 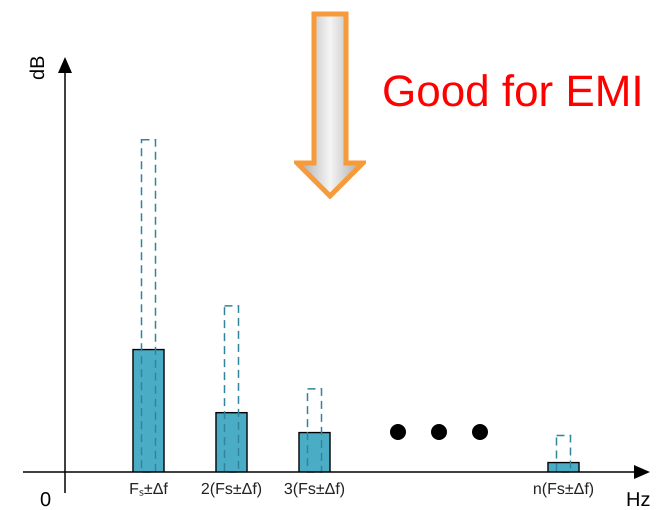 I want to click on x-tick-label: Fₛ±Δf, so click(x=148, y=489).